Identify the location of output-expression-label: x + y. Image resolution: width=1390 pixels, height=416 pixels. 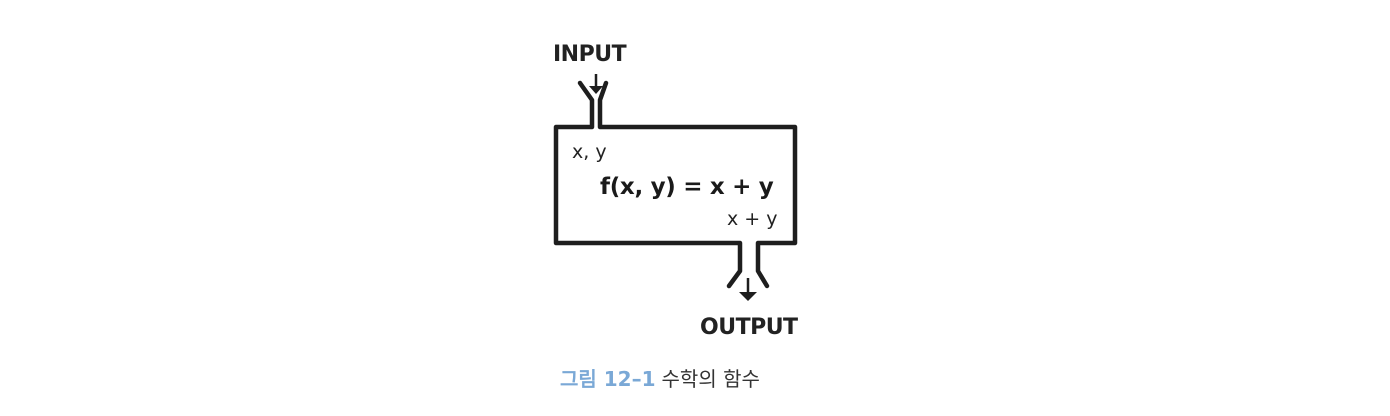
(752, 219).